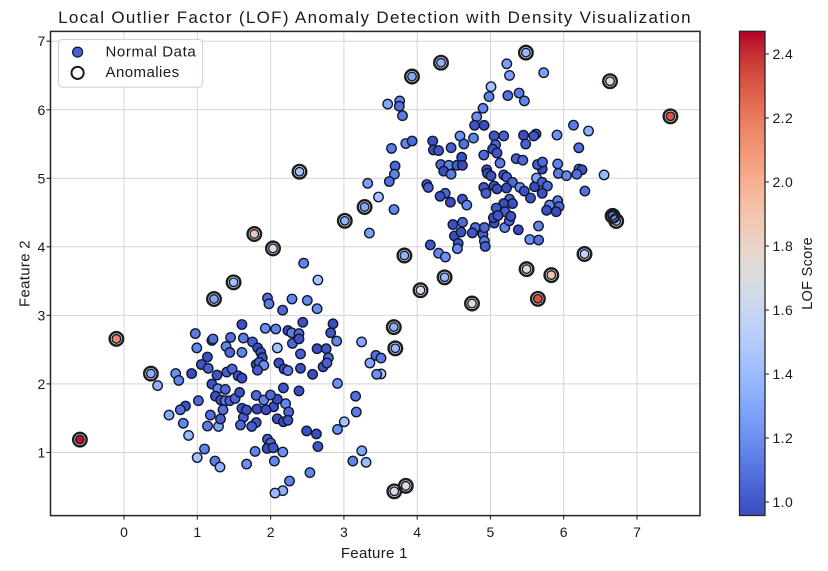  Describe the element at coordinates (783, 118) in the screenshot. I see `svg-text: 2.2` at that location.